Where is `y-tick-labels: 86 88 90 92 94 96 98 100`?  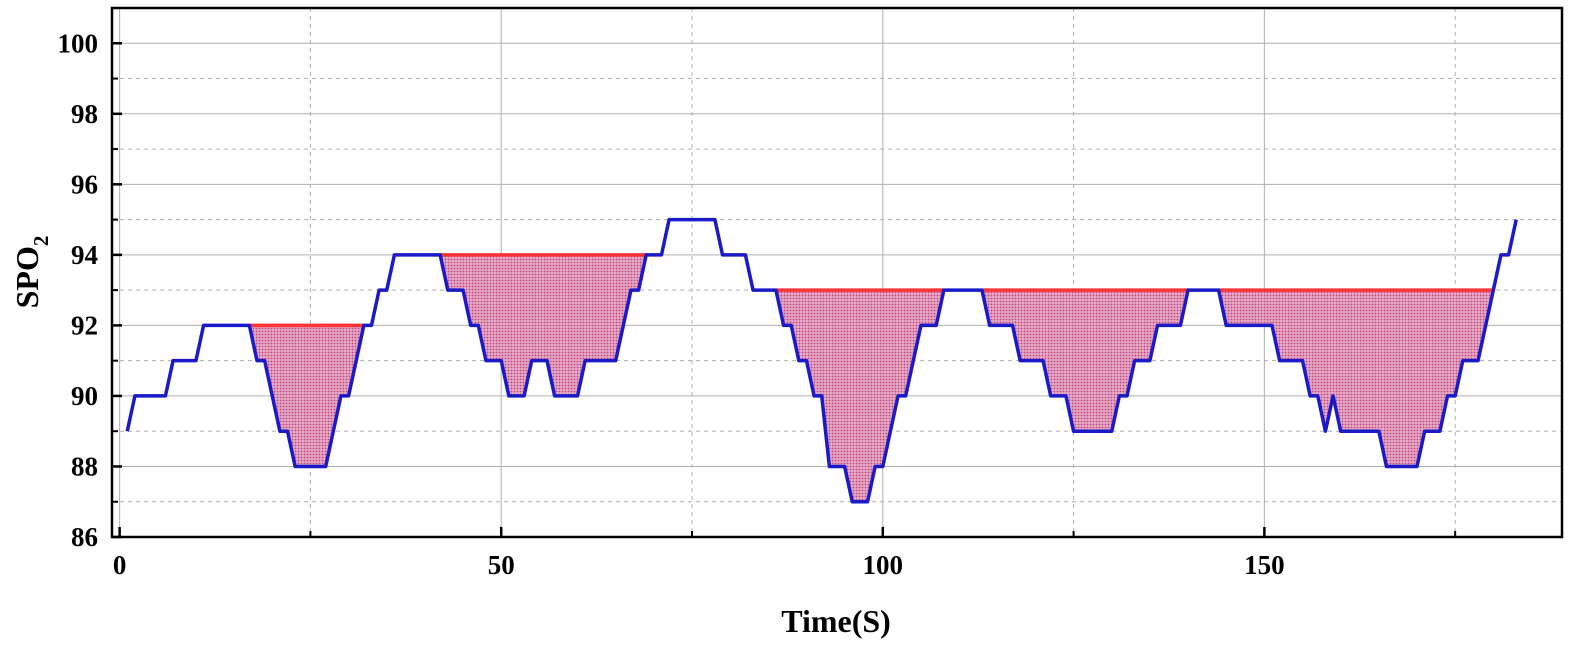 y-tick-labels: 86 88 90 92 94 96 98 100 is located at coordinates (78, 290).